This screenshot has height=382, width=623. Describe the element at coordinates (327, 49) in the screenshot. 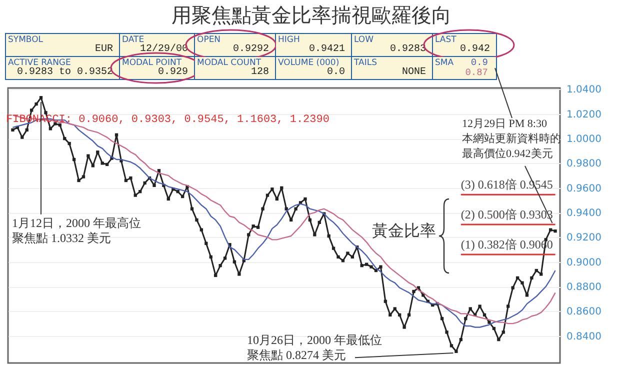

I see `text: 0.9421` at that location.